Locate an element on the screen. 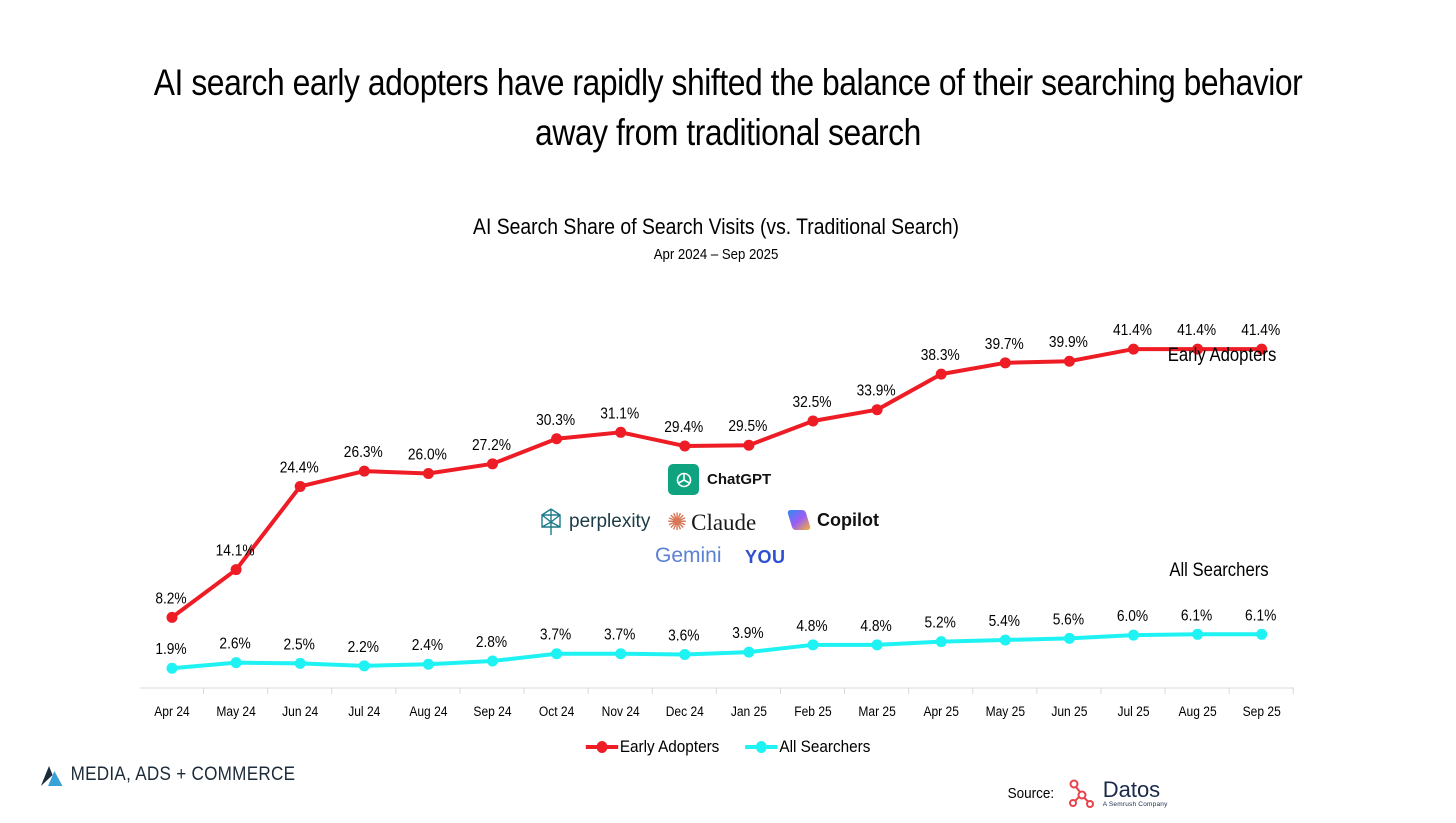 This screenshot has width=1456, height=823. x-tick-label: Jun 25 is located at coordinates (1069, 711).